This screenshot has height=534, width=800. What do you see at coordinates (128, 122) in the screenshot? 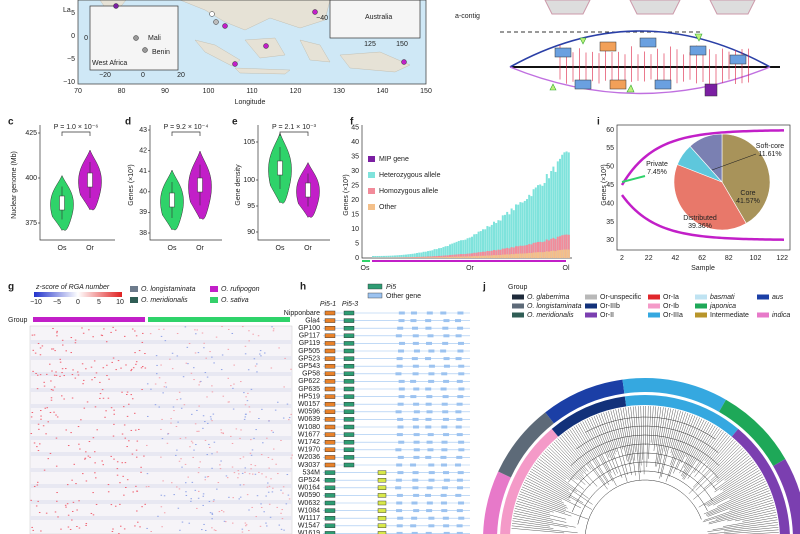
I see `panel-letter: d` at bounding box center [128, 122].